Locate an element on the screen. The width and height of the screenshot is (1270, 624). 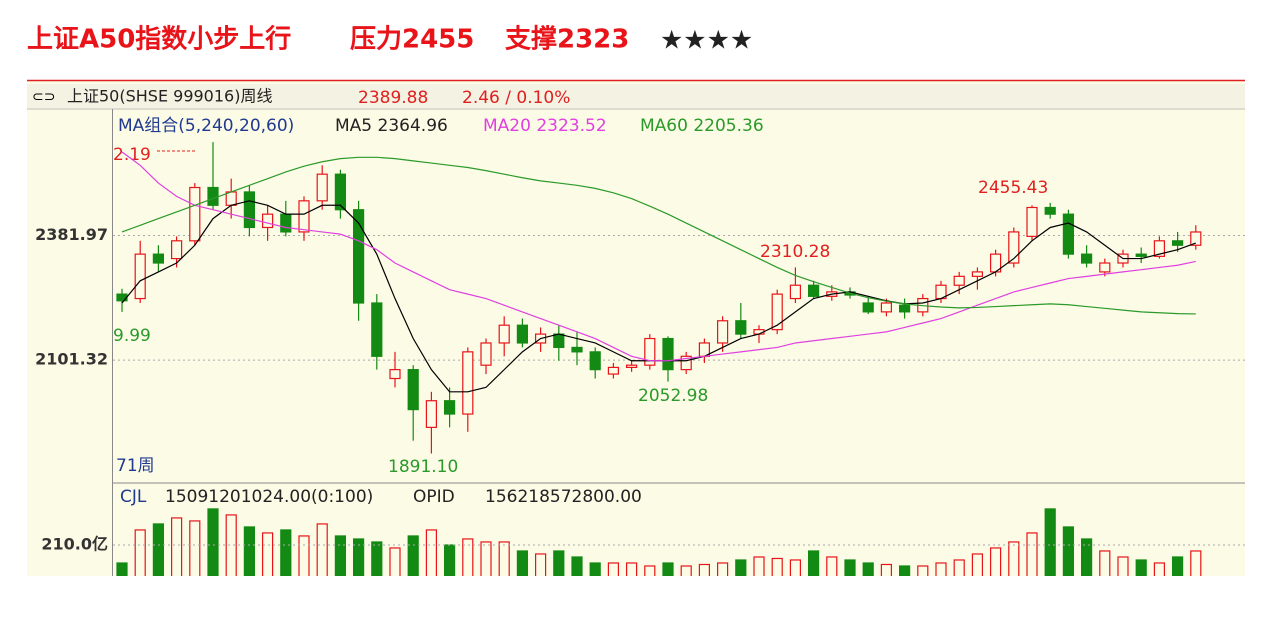
volume-value: 15091201024.00(0:100) is located at coordinates (269, 497).